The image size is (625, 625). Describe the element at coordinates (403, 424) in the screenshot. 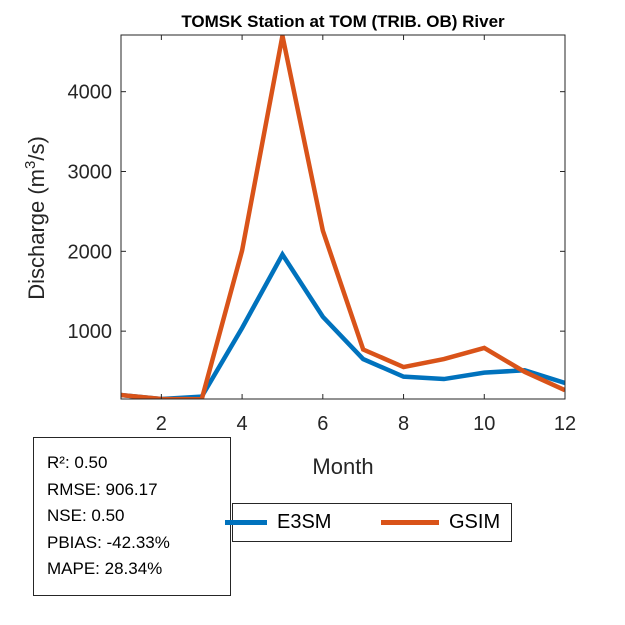

I see `x-tick-label: 8` at that location.